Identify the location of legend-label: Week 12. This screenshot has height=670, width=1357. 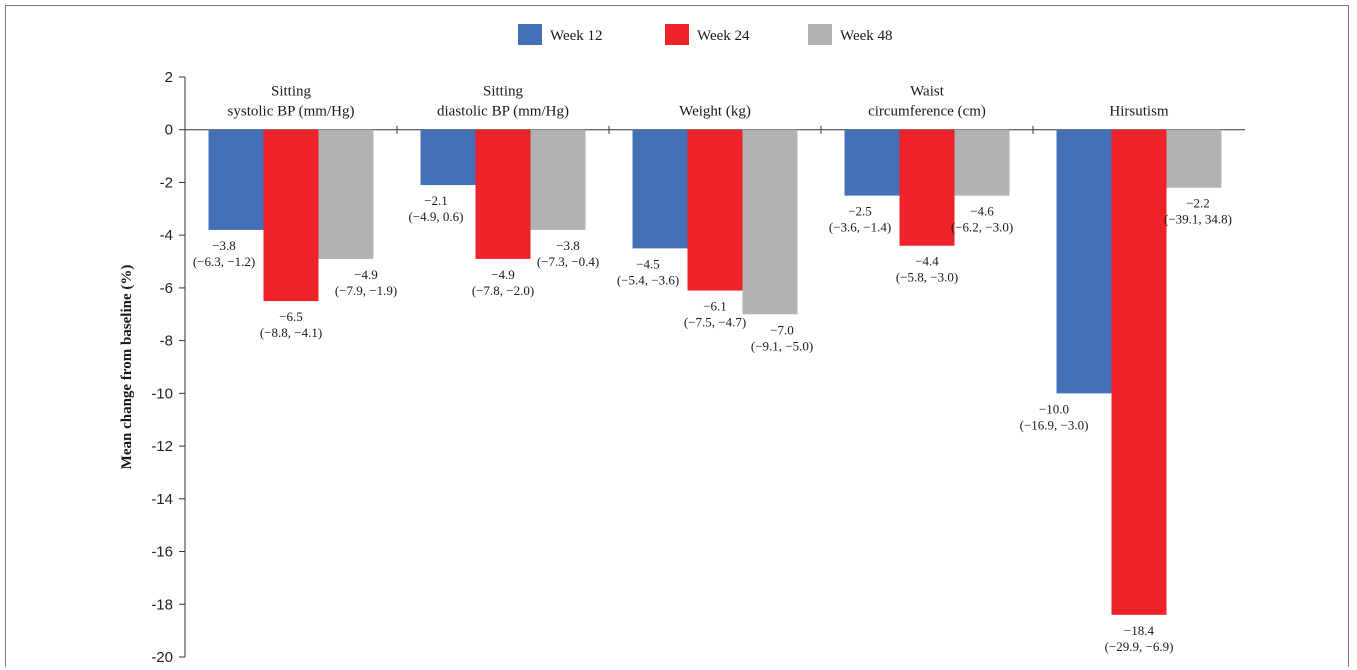
(576, 36).